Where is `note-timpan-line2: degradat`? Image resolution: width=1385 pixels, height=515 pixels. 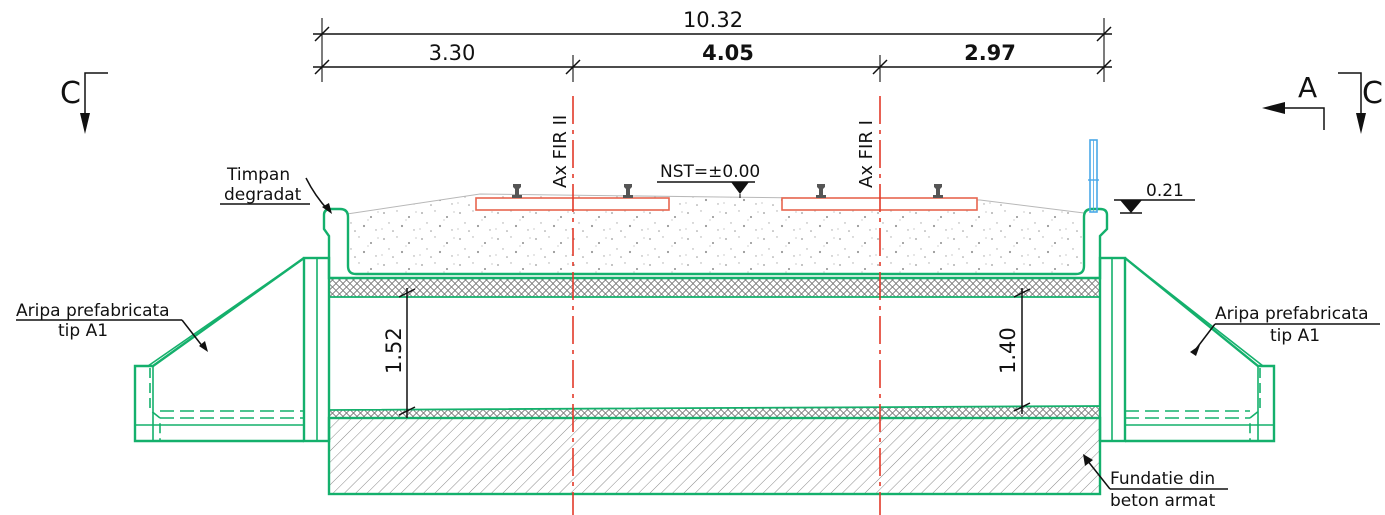 note-timpan-line2: degradat is located at coordinates (263, 195).